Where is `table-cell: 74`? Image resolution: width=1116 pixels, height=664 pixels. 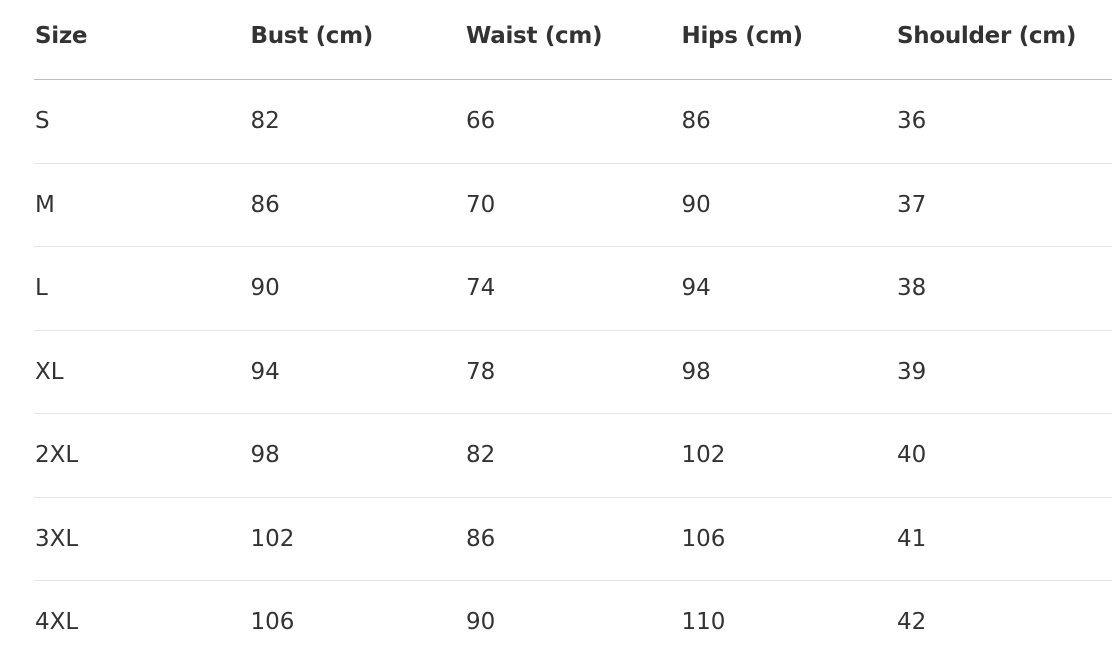 table-cell: 74 is located at coordinates (573, 288).